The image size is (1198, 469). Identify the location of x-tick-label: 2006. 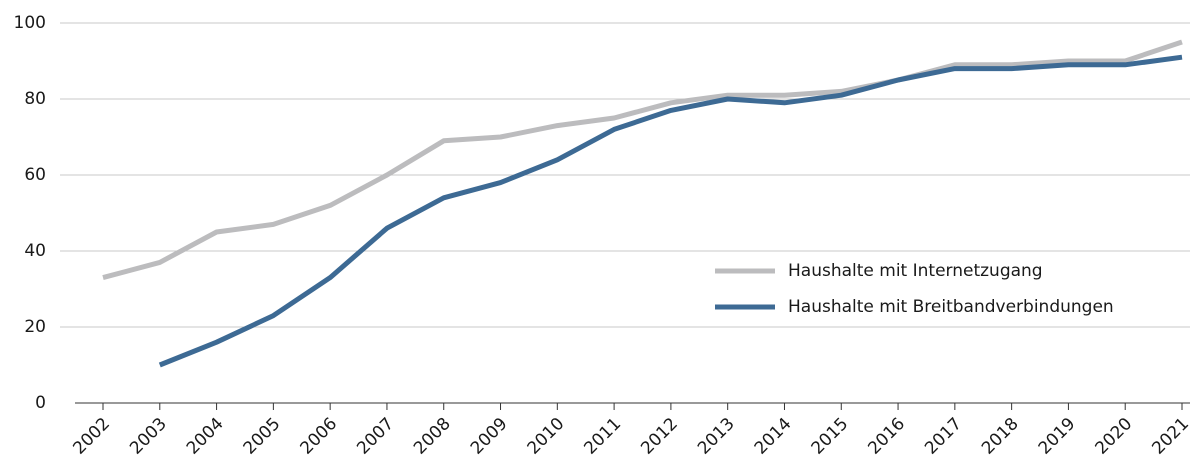
(318, 436).